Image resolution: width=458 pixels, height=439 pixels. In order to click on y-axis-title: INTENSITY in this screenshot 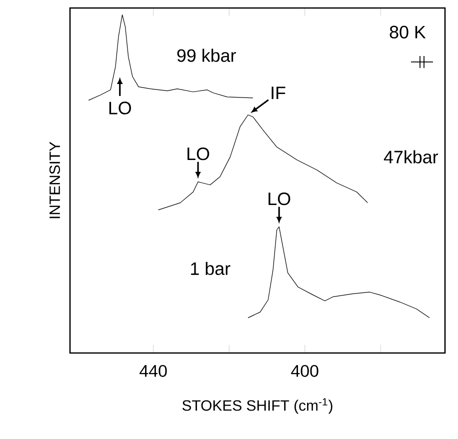, I will do `click(54, 180)`.